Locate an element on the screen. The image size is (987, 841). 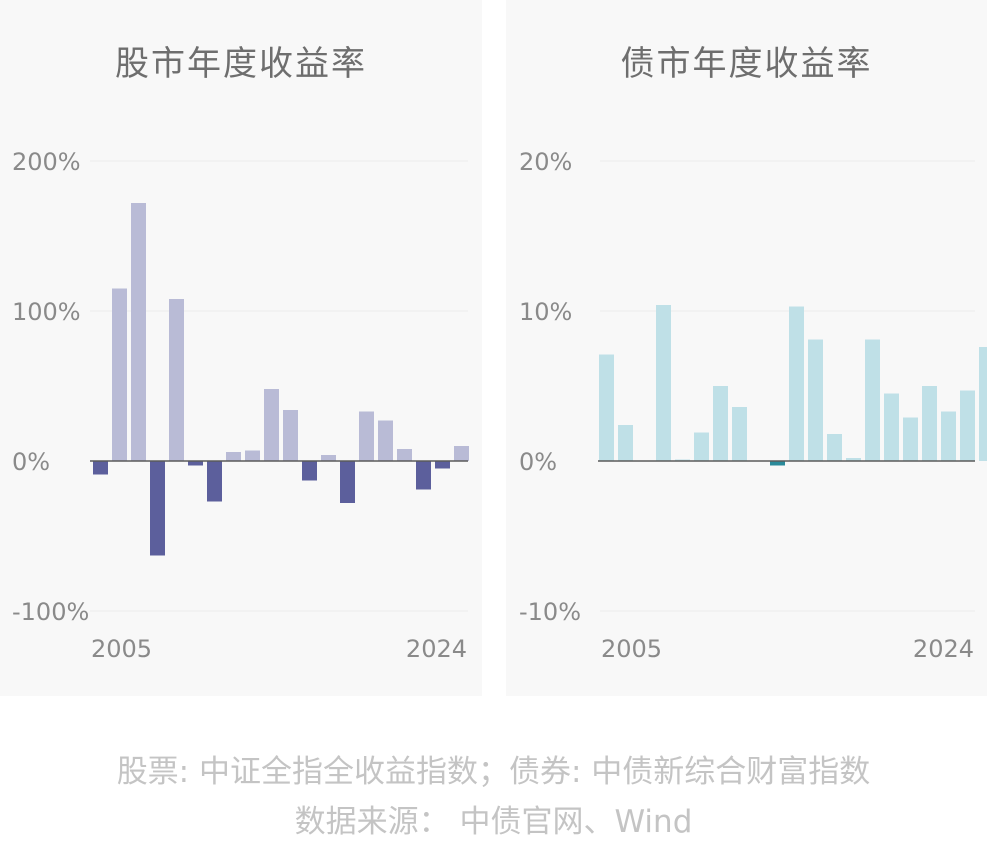
y-tick-label: -100% is located at coordinates (50, 612).